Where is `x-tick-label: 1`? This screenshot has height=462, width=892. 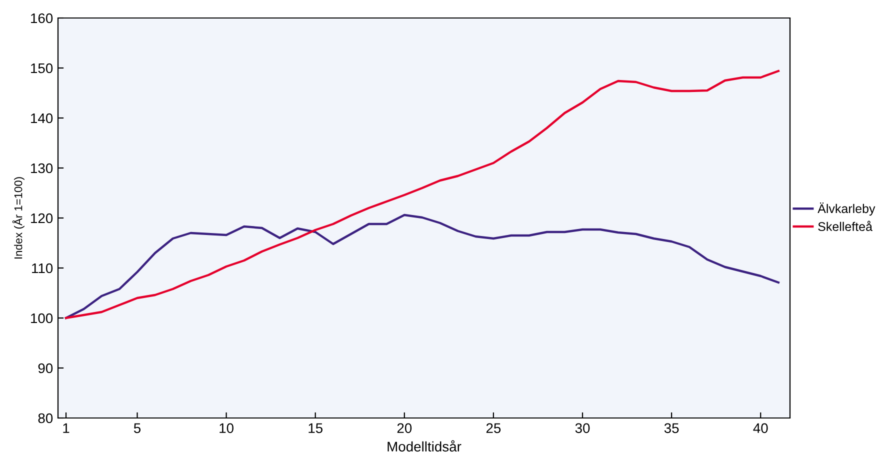 x-tick-label: 1 is located at coordinates (66, 428).